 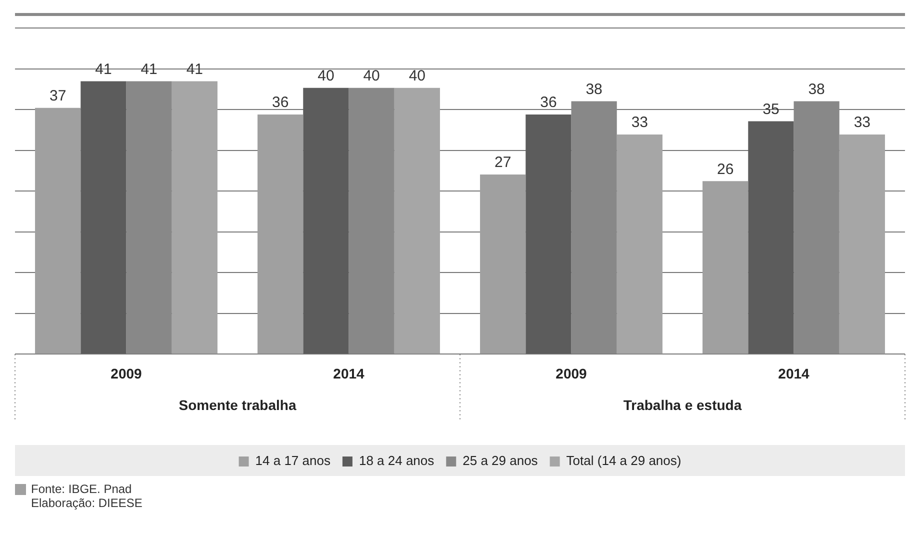 What do you see at coordinates (500, 460) in the screenshot?
I see `legend-label: 25 a 29 anos` at bounding box center [500, 460].